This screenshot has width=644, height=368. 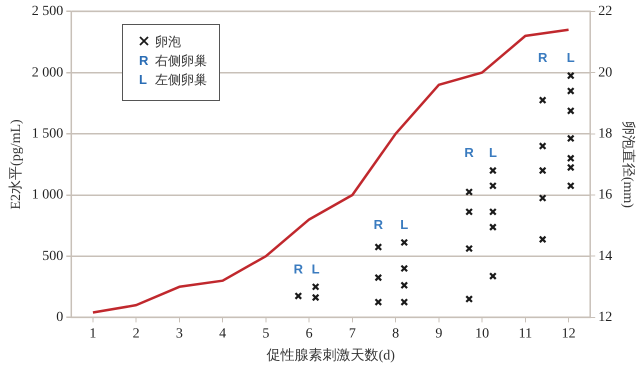 I want to click on x-tick-label: 5, so click(x=266, y=334).